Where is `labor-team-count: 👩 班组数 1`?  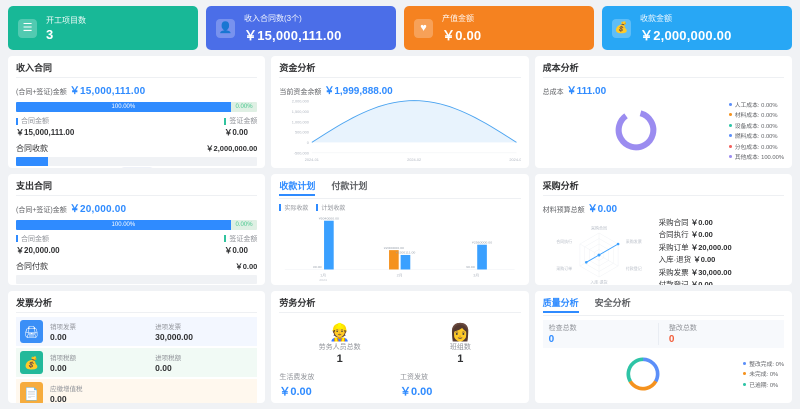
labor-team-count: 👩 班组数 1 is located at coordinates (460, 344).